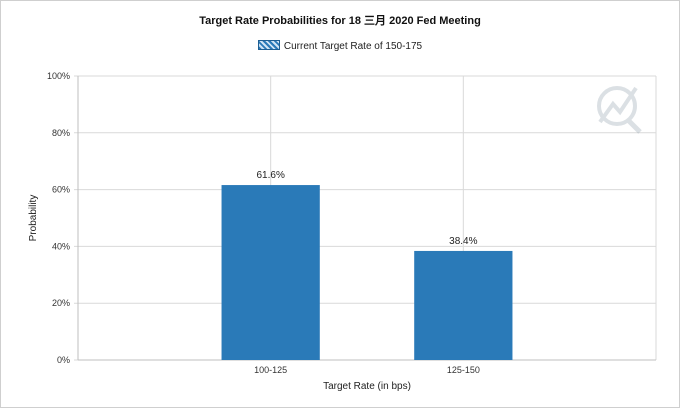 This screenshot has width=680, height=408. What do you see at coordinates (58, 76) in the screenshot?
I see `y-tick-label: 100%` at bounding box center [58, 76].